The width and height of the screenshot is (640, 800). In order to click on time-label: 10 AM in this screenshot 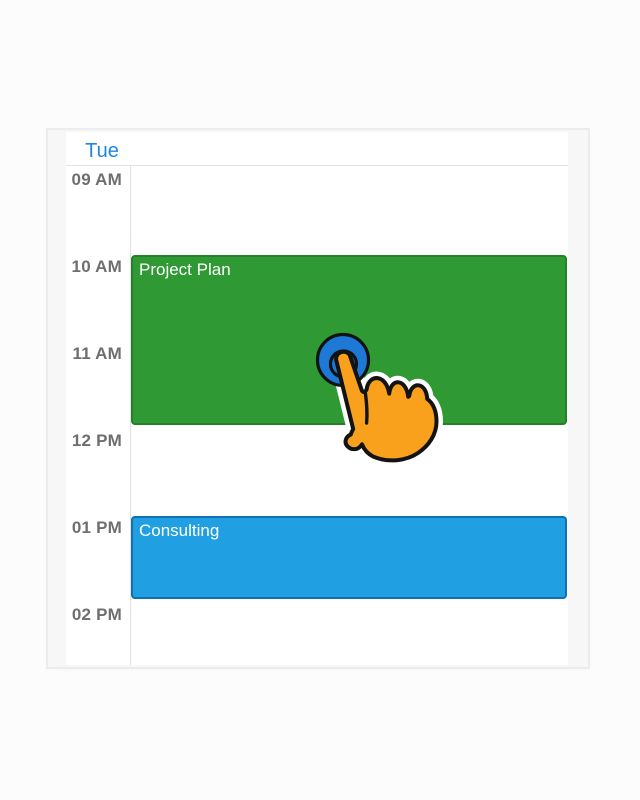, I will do `click(96, 266)`.